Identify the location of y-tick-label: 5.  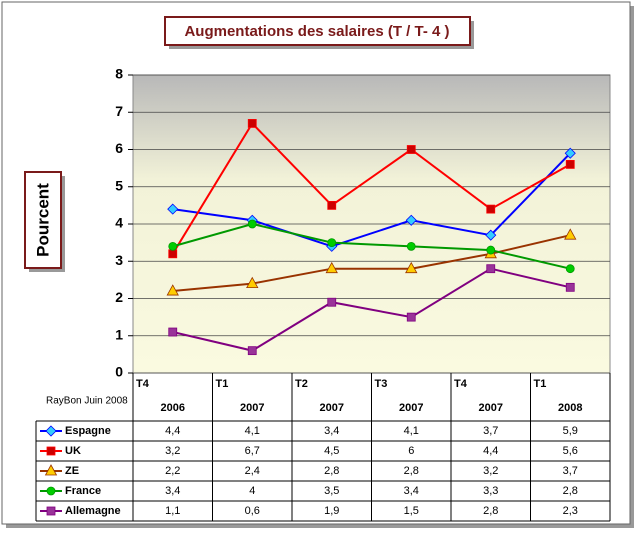
(119, 185).